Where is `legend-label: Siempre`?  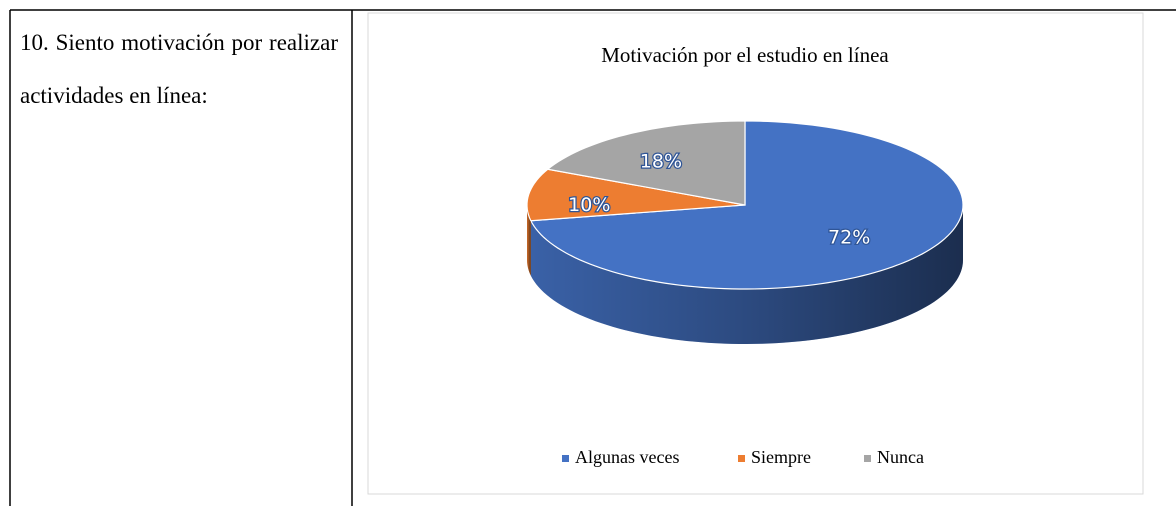
legend-label: Siempre is located at coordinates (781, 457).